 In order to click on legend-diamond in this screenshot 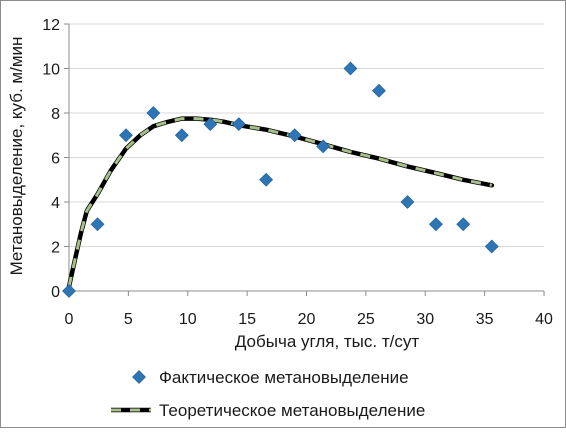, I will do `click(139, 377)`.